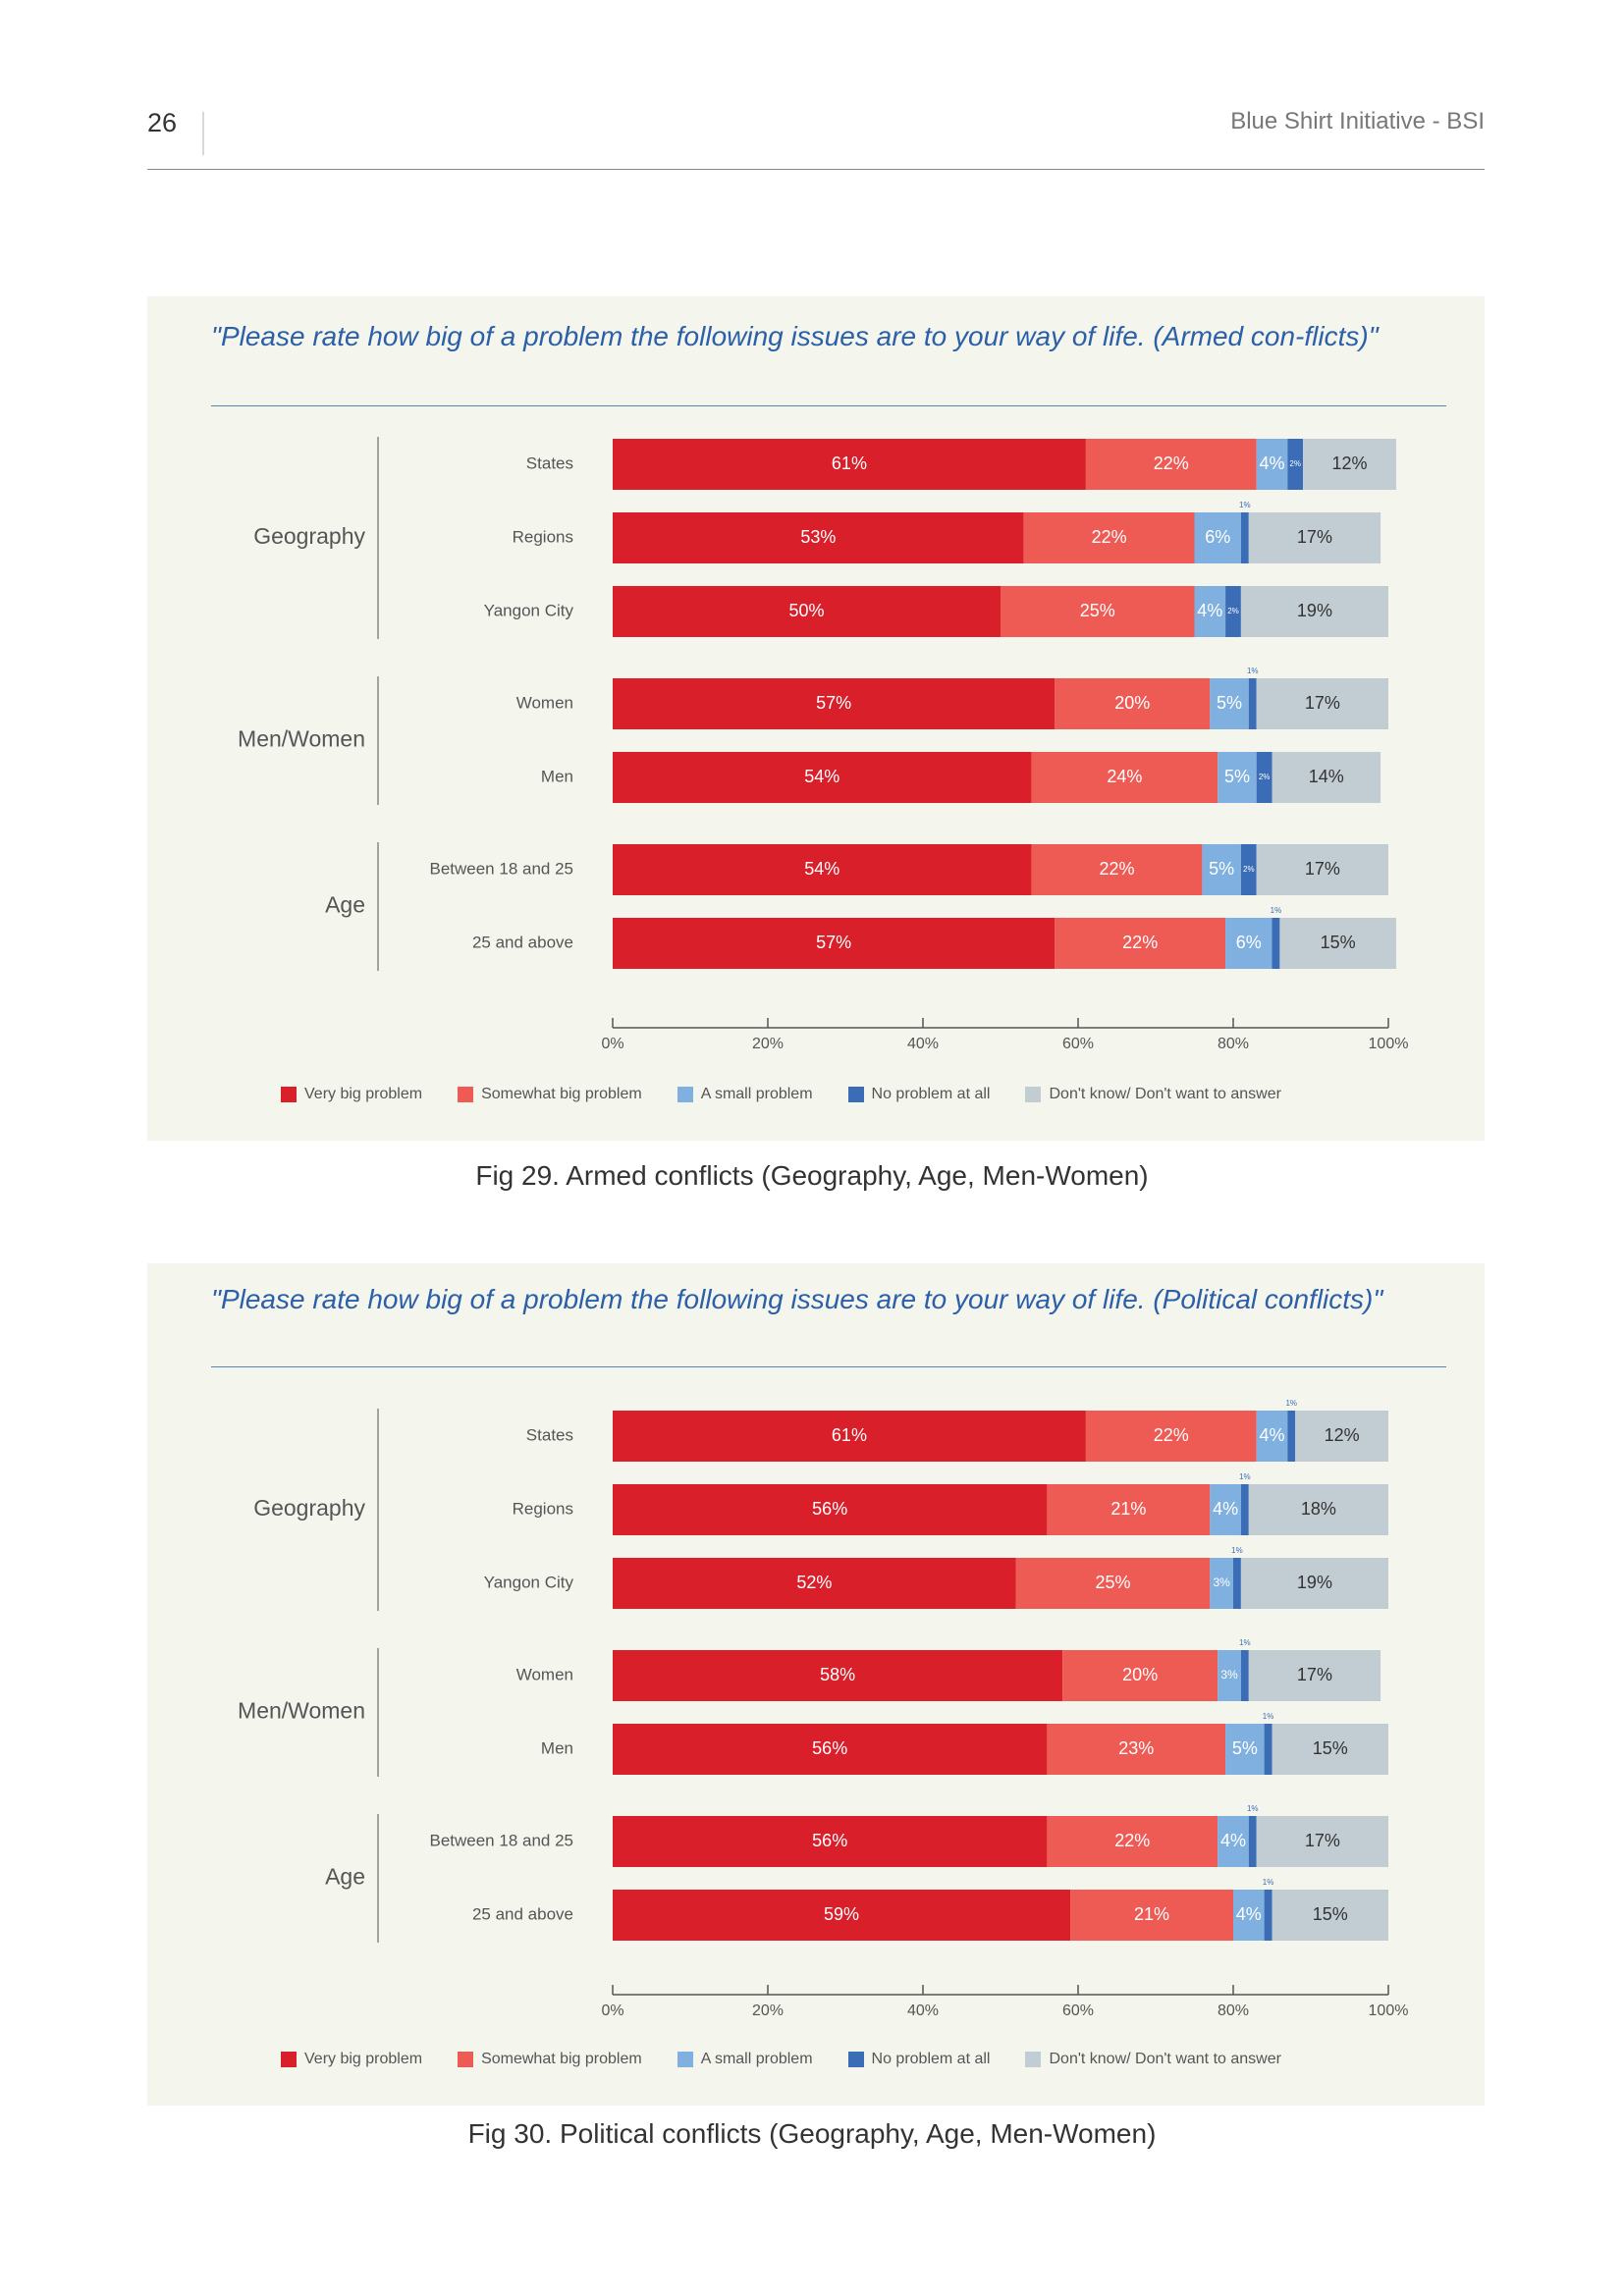  Describe the element at coordinates (543, 1508) in the screenshot. I see `row-label: Regions` at that location.